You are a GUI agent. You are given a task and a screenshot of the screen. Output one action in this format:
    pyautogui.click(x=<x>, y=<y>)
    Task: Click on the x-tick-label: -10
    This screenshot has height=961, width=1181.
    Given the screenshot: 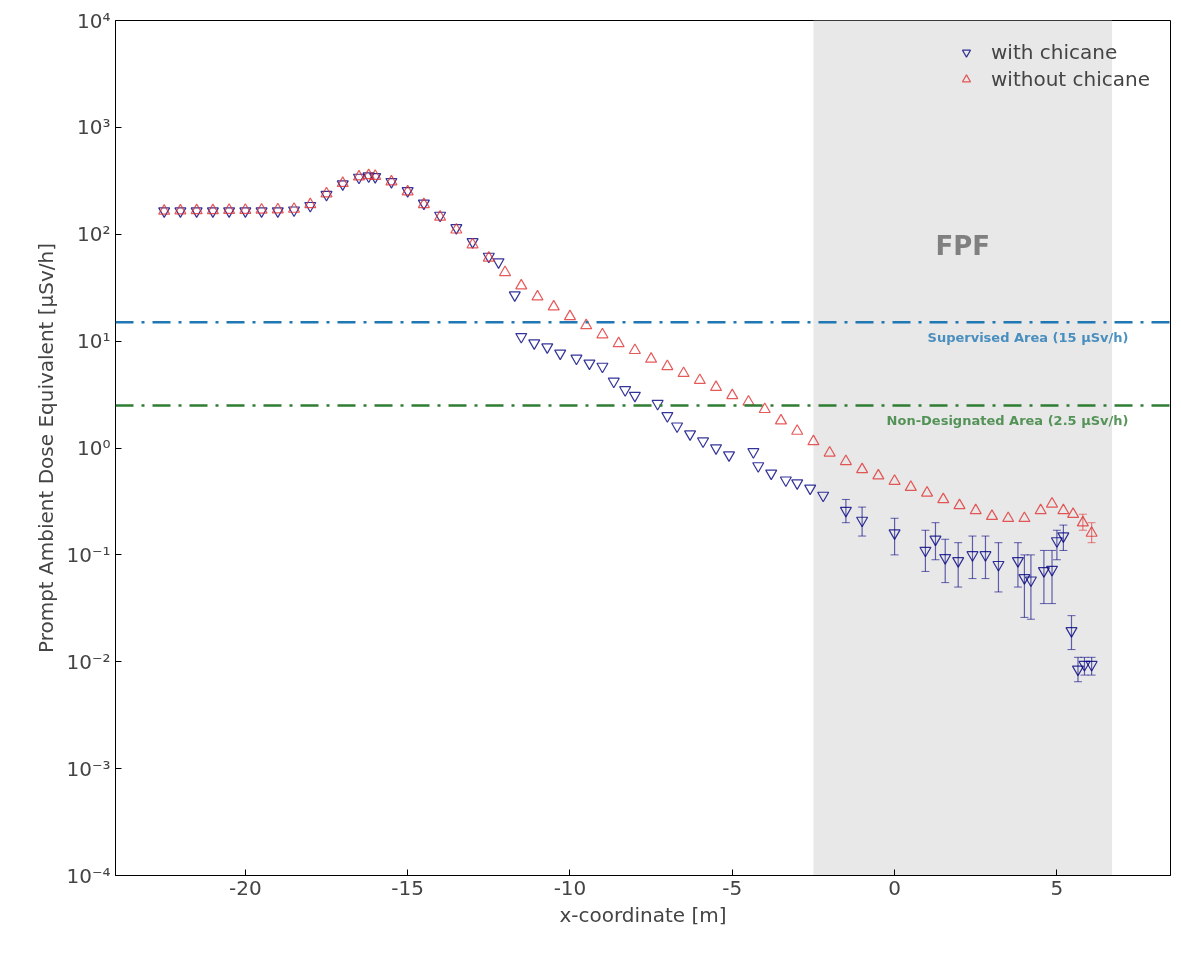 What is the action you would take?
    pyautogui.click(x=570, y=887)
    